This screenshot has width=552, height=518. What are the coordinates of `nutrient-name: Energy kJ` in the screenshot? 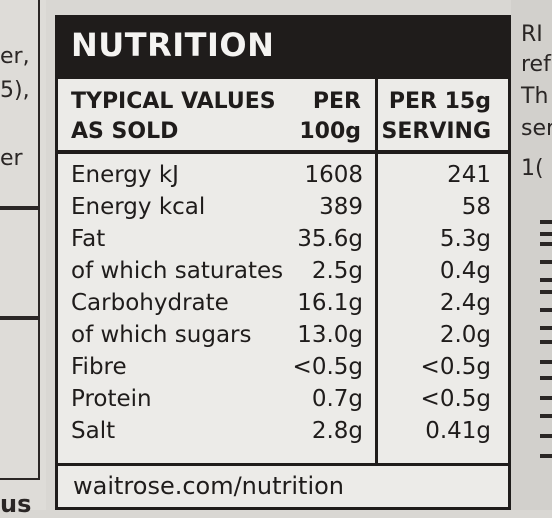 It's located at (125, 175).